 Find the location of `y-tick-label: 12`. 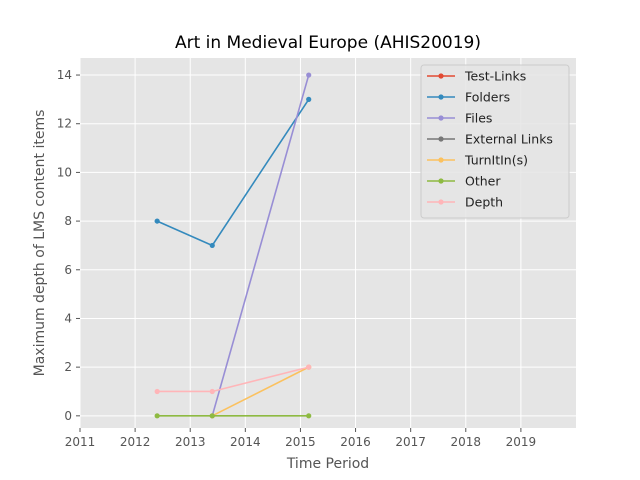

y-tick-label: 12 is located at coordinates (64, 124).